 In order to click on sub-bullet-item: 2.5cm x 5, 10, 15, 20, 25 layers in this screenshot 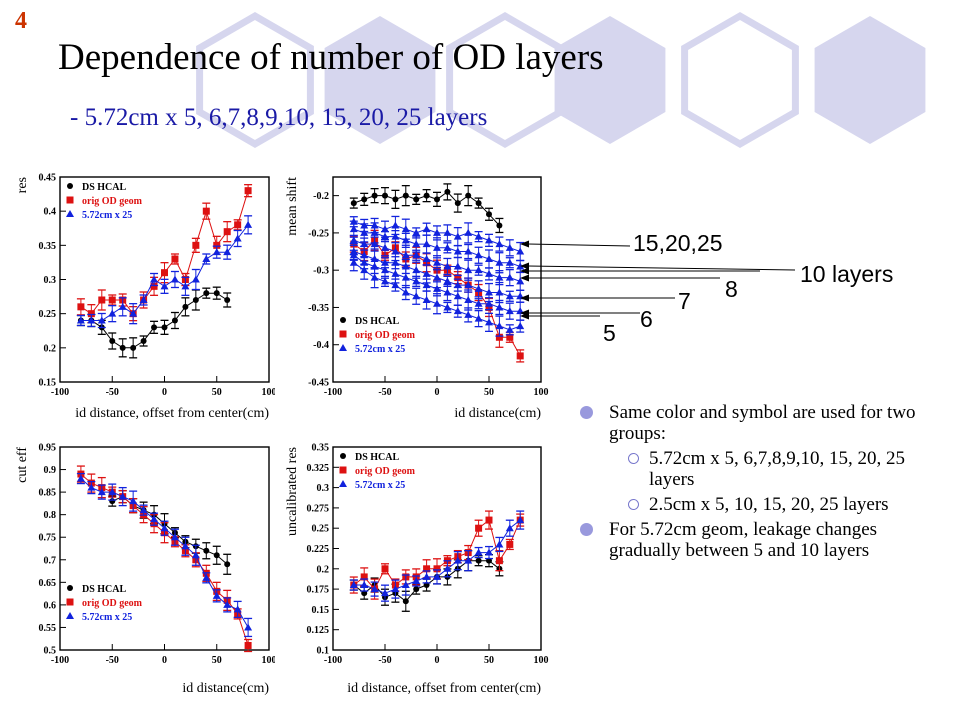, I will do `click(760, 504)`.